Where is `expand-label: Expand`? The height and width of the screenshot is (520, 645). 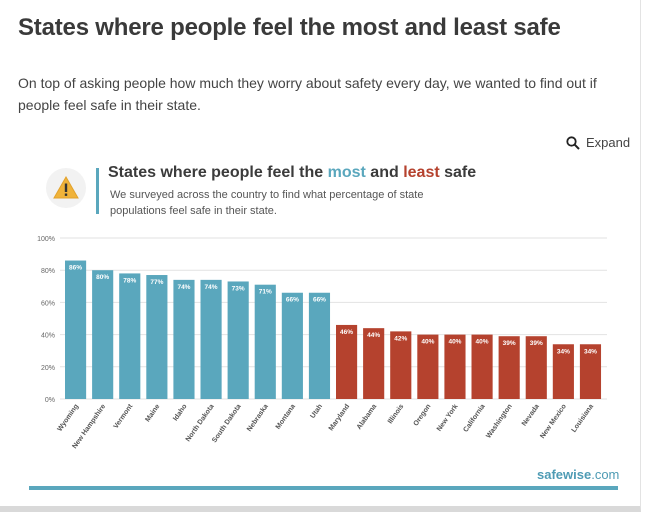 expand-label: Expand is located at coordinates (608, 142).